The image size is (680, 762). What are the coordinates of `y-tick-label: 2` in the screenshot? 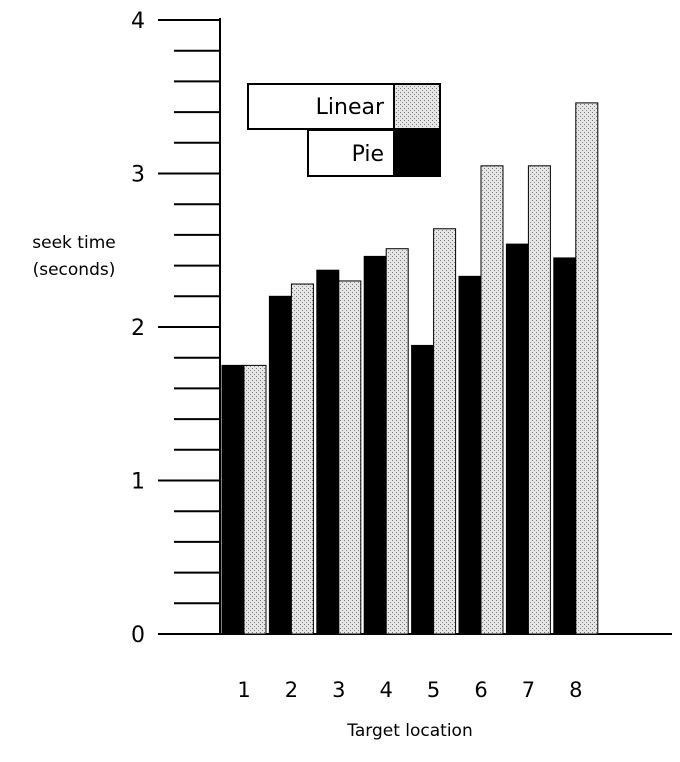 It's located at (138, 328).